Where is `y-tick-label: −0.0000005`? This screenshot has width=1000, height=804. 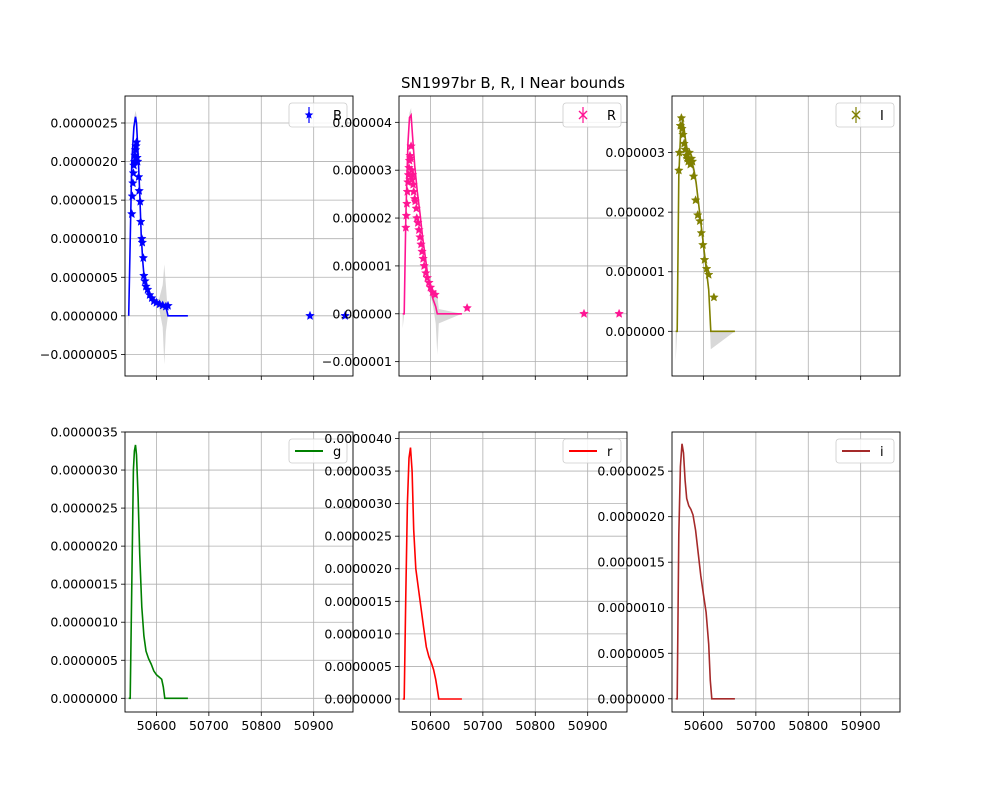 y-tick-label: −0.0000005 is located at coordinates (79, 354).